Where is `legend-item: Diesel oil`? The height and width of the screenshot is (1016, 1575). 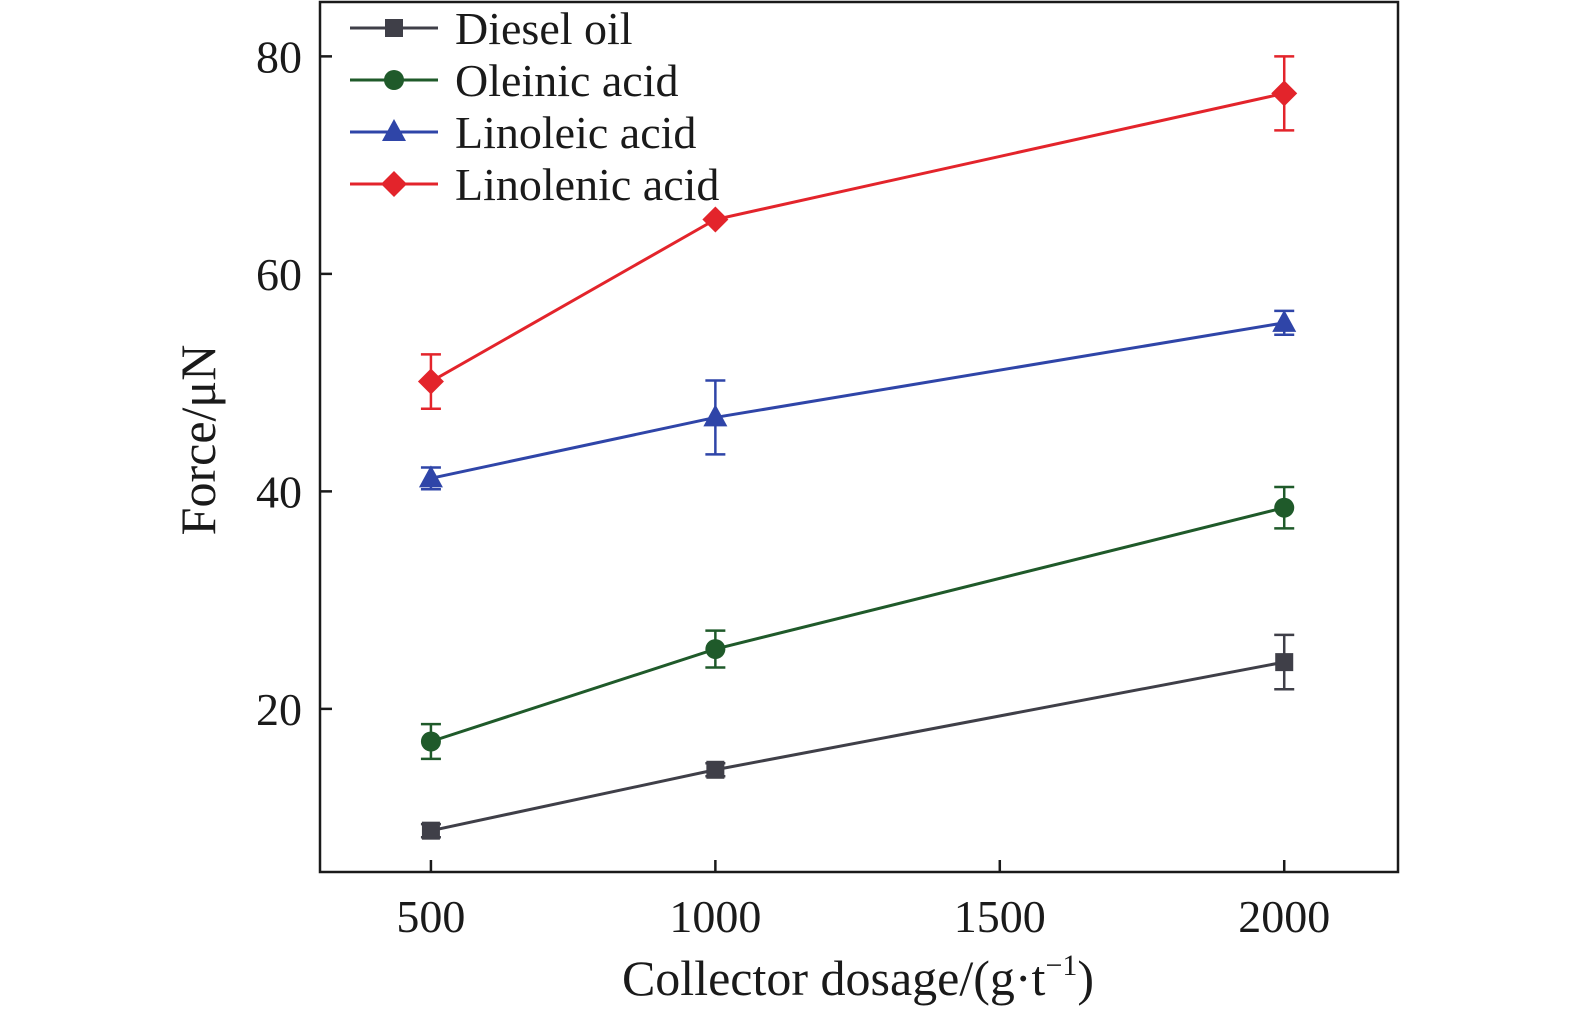 legend-item: Diesel oil is located at coordinates (491, 28).